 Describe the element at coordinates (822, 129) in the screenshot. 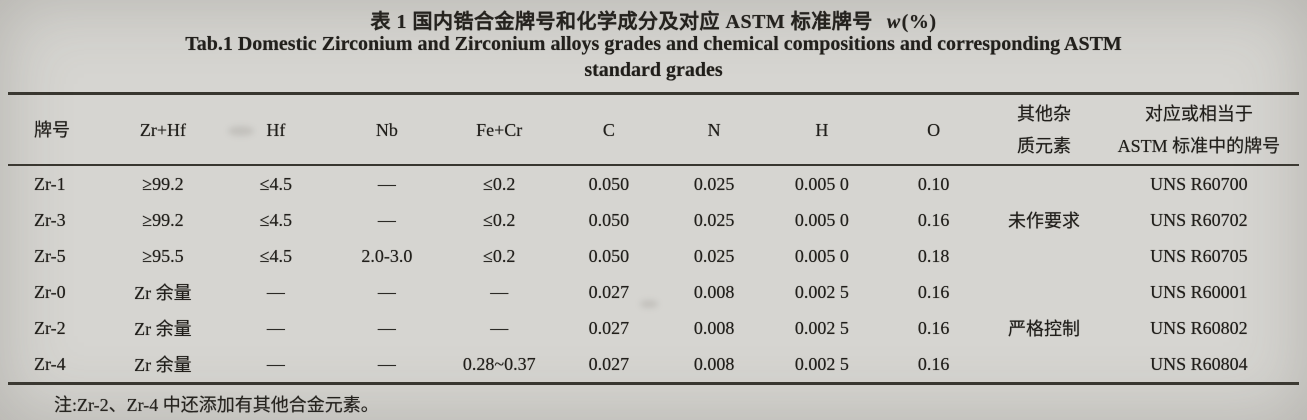

I see `header-h: H` at that location.